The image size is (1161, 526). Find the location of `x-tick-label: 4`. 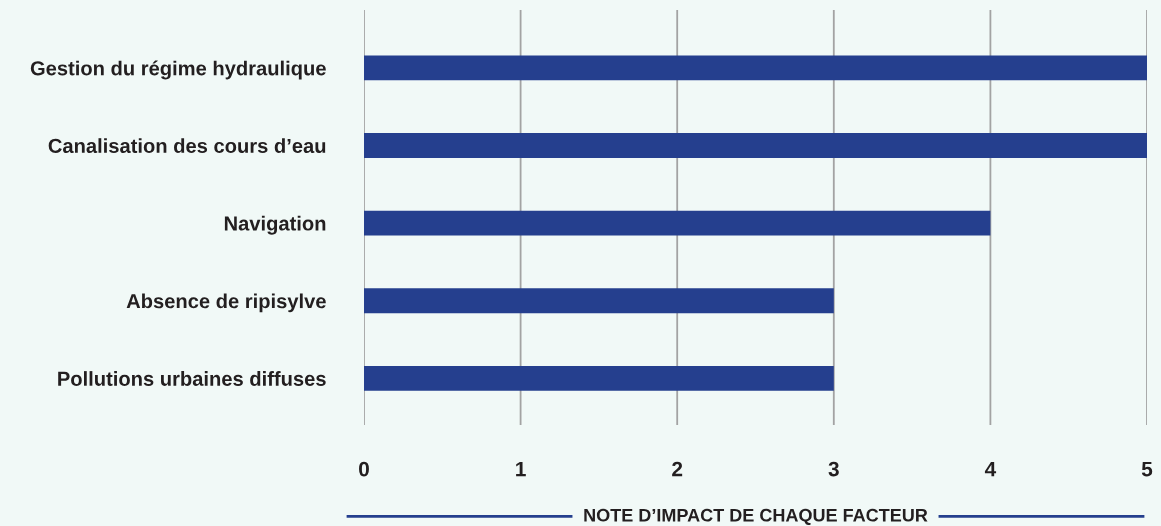

x-tick-label: 4 is located at coordinates (990, 469).